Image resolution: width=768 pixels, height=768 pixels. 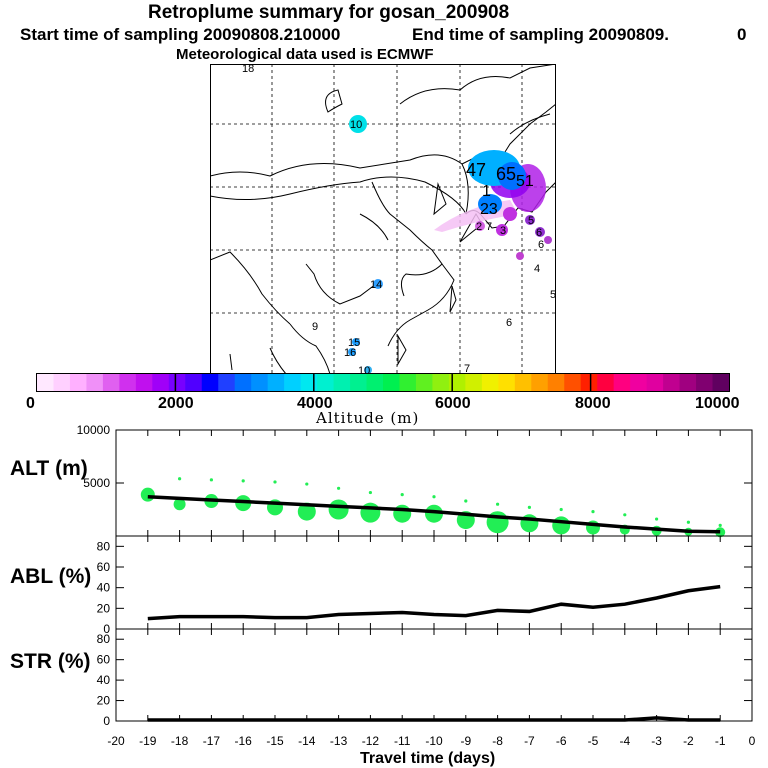 I want to click on map-day-label: 23, so click(x=489, y=209).